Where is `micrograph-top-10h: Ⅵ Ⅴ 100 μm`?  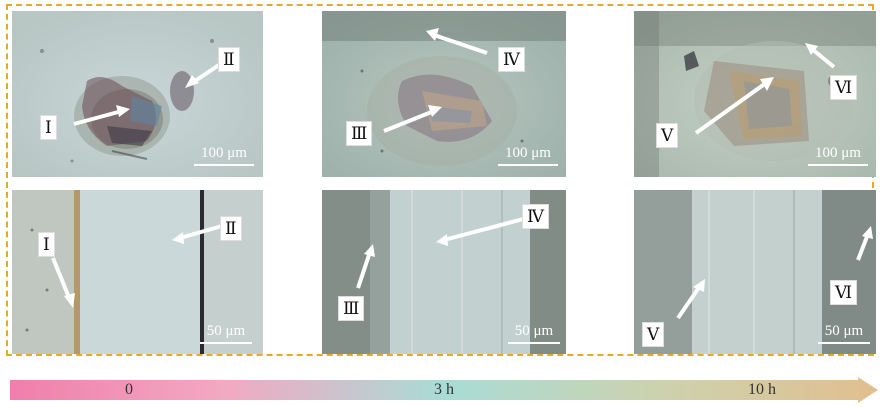 micrograph-top-10h: Ⅵ Ⅴ 100 μm is located at coordinates (755, 94).